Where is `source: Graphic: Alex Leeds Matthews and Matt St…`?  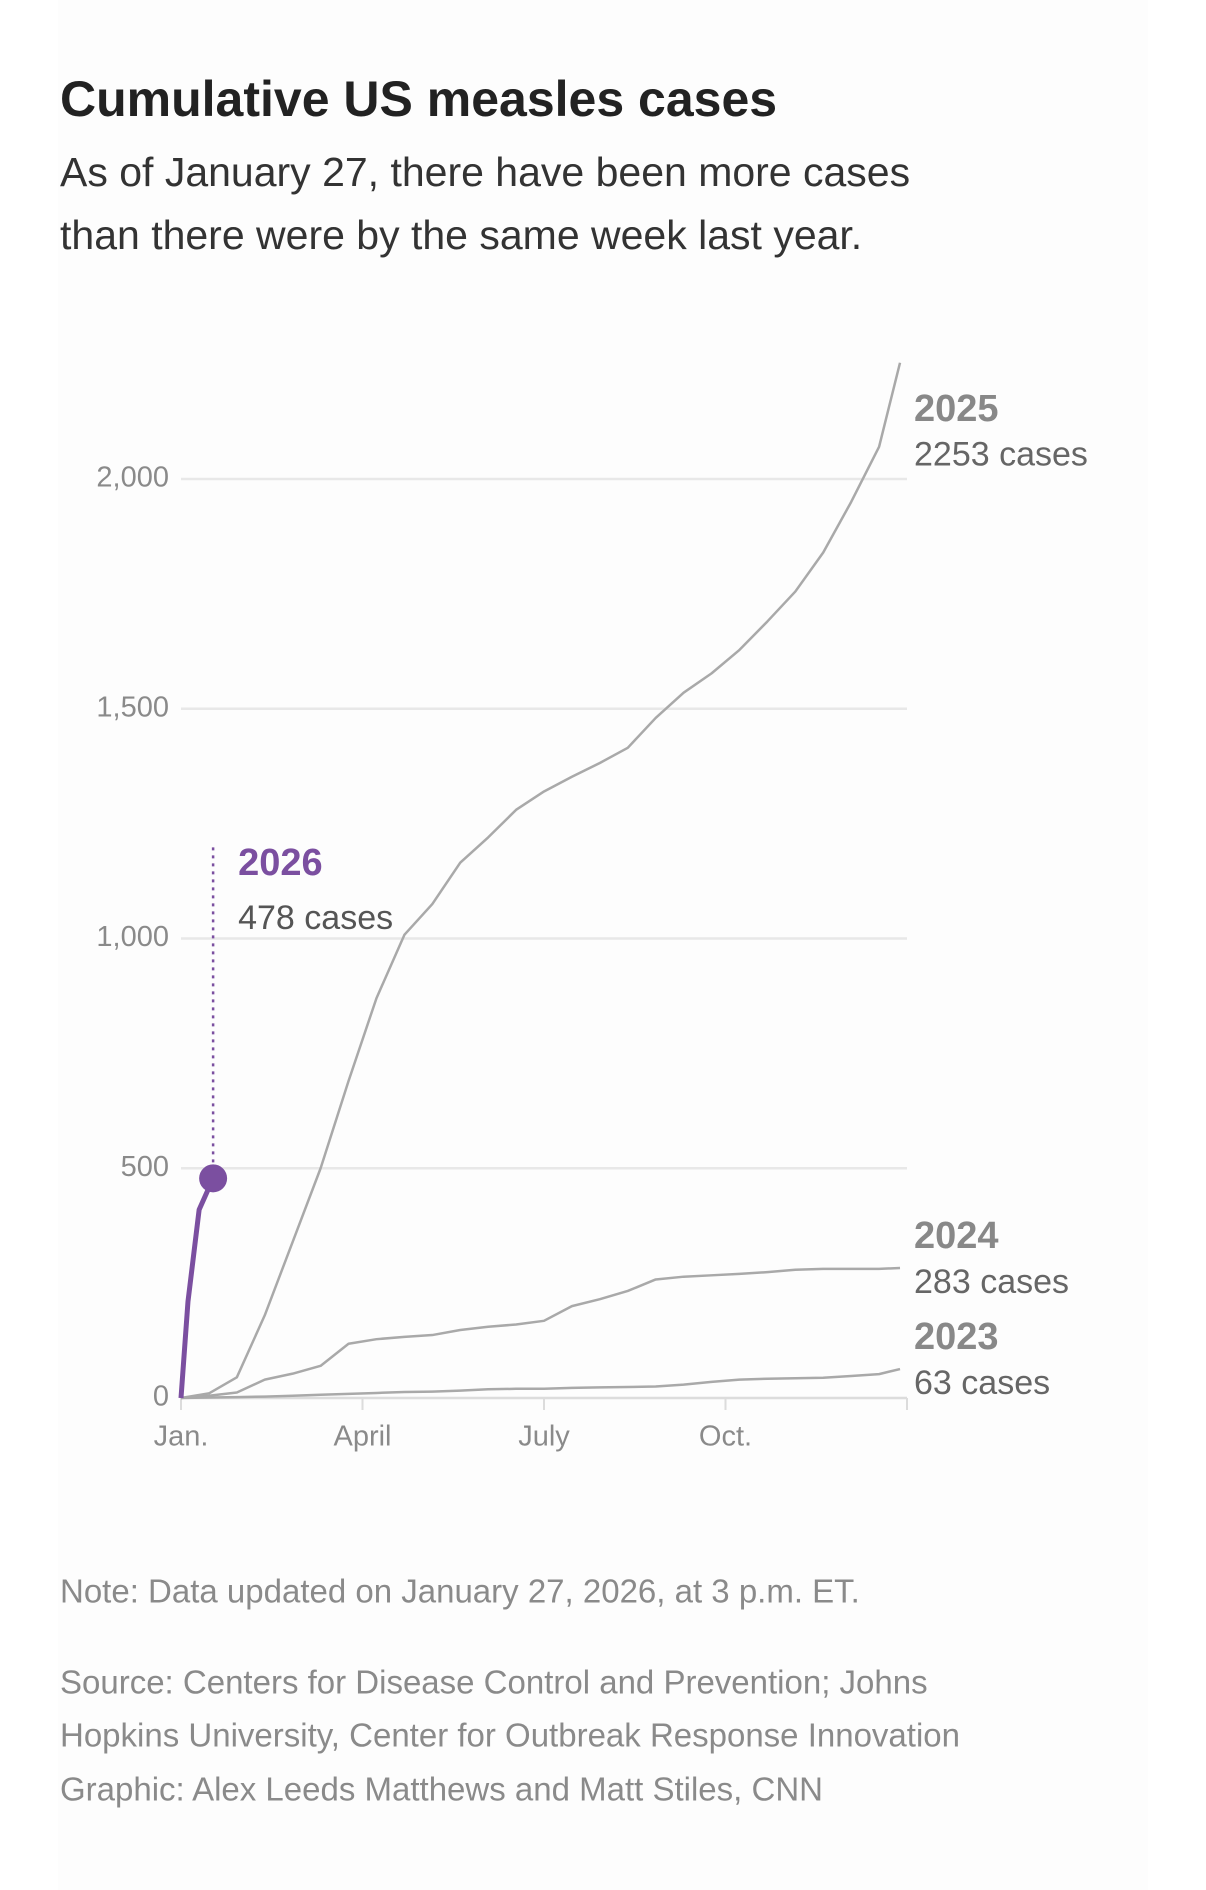 source: Graphic: Alex Leeds Matthews and Matt St… is located at coordinates (441, 1789).